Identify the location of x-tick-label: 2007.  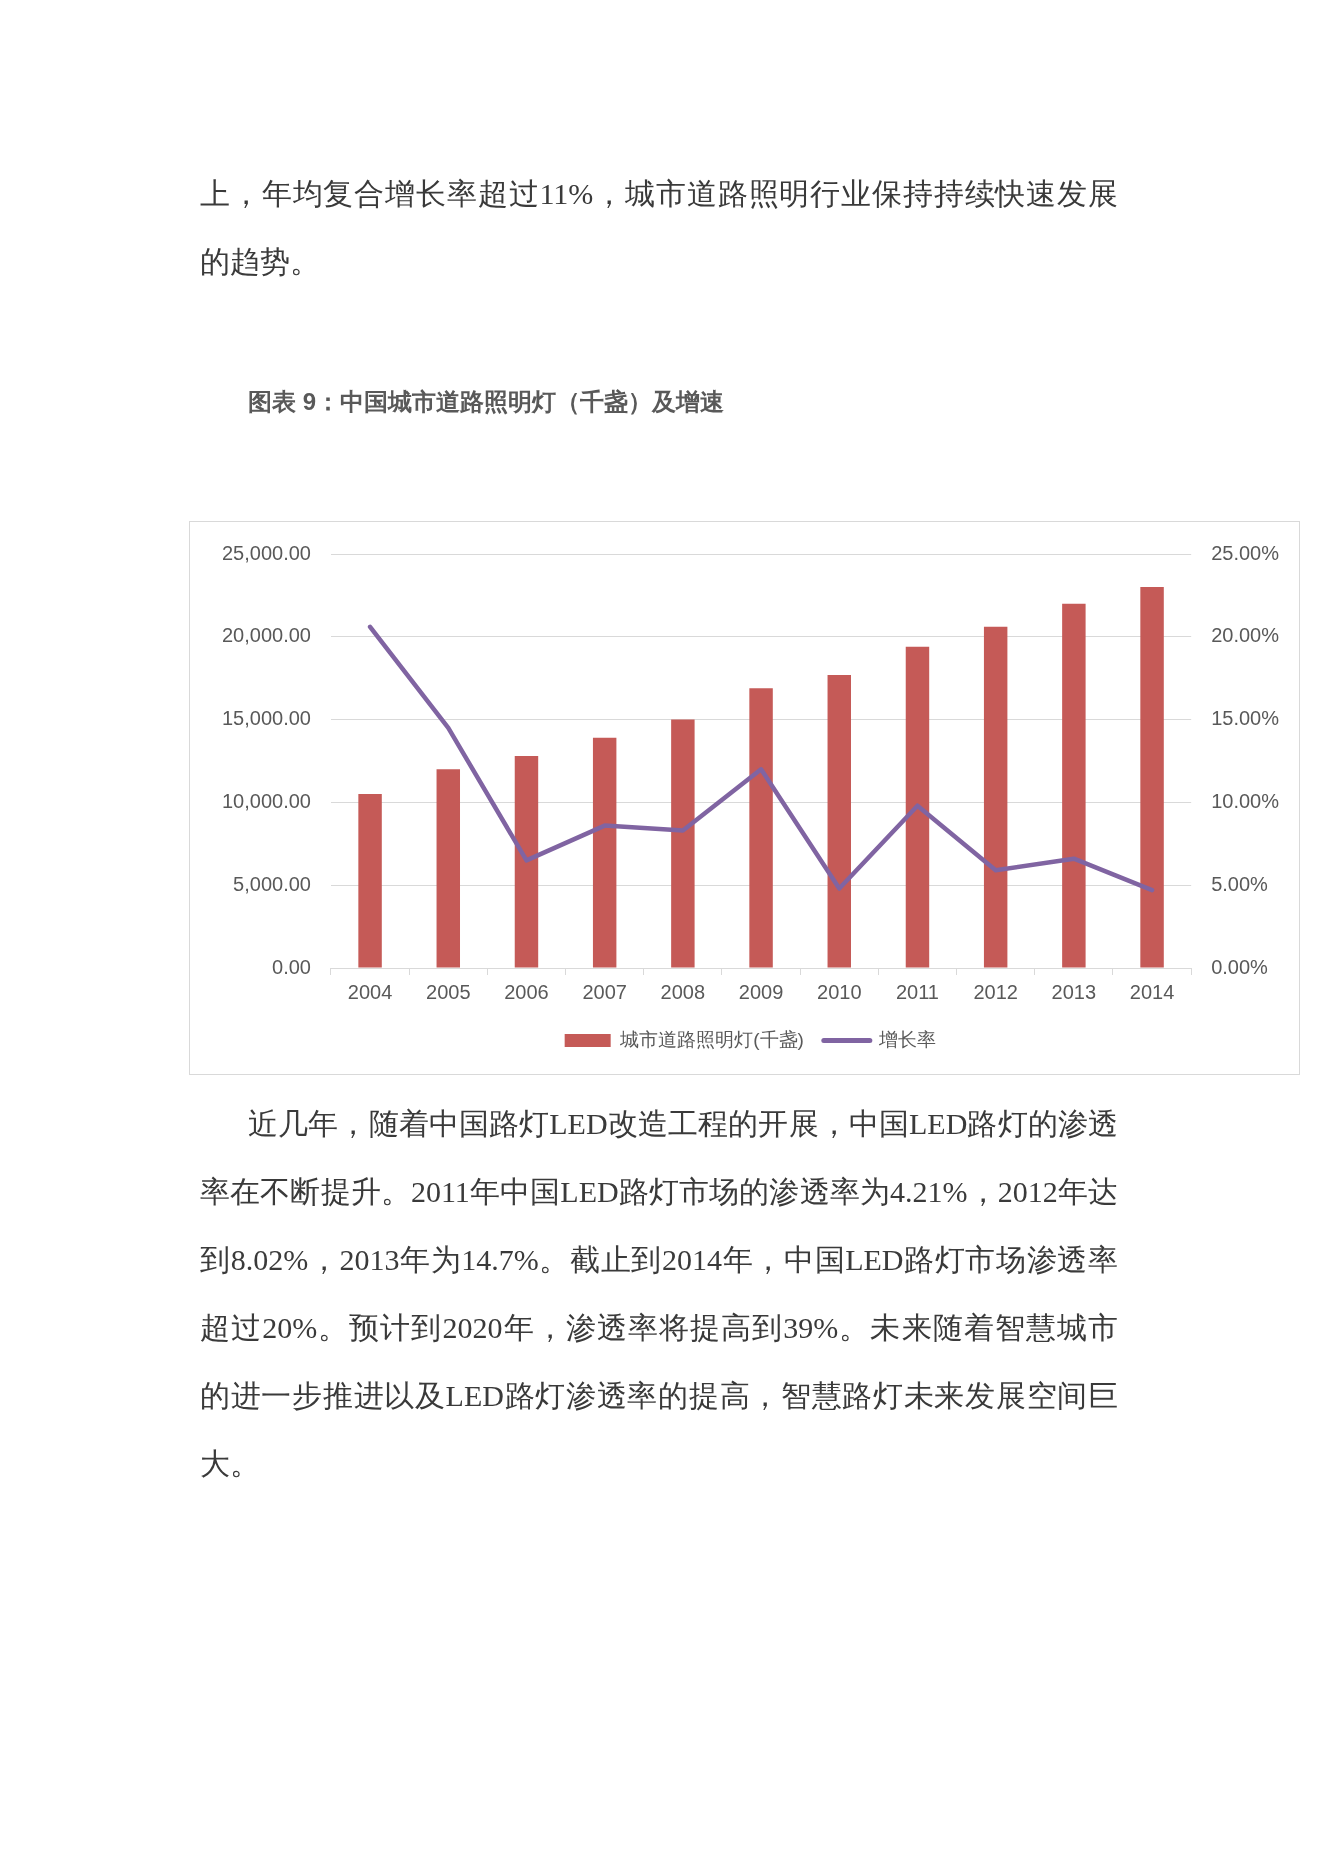
(604, 991).